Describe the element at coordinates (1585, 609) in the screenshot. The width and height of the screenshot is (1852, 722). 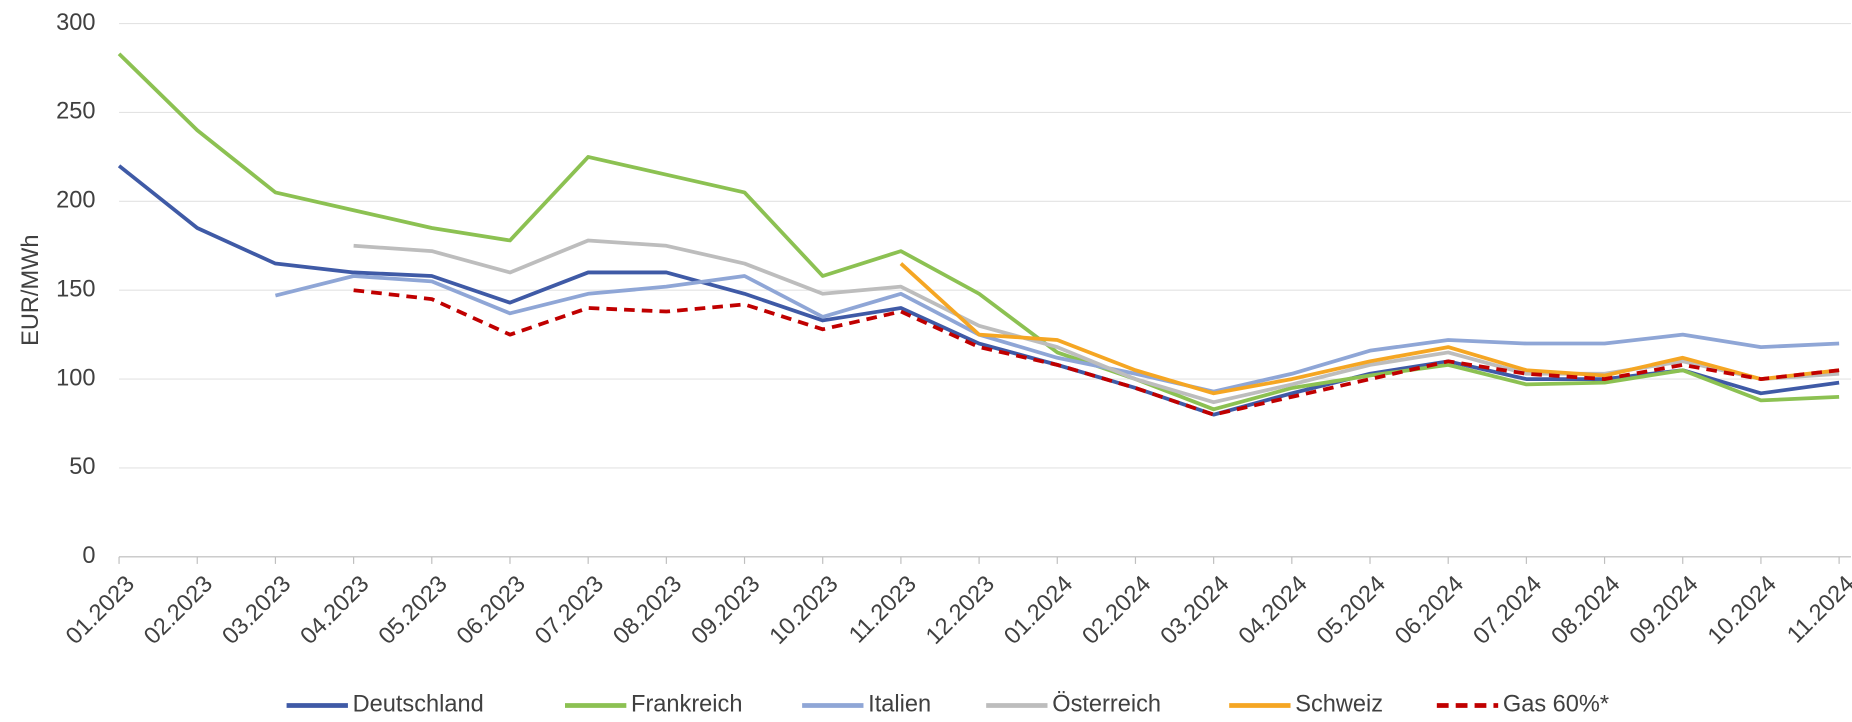
I see `x-tick-label: 08.2024` at that location.